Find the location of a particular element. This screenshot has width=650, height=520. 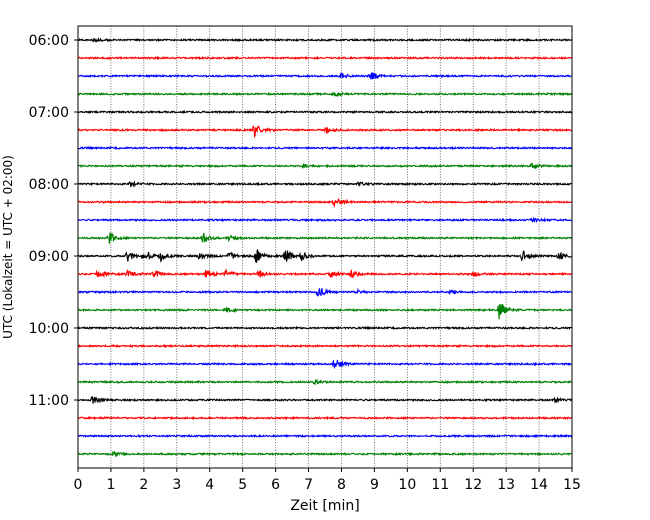

y-tick-label: 07:00 is located at coordinates (49, 113).